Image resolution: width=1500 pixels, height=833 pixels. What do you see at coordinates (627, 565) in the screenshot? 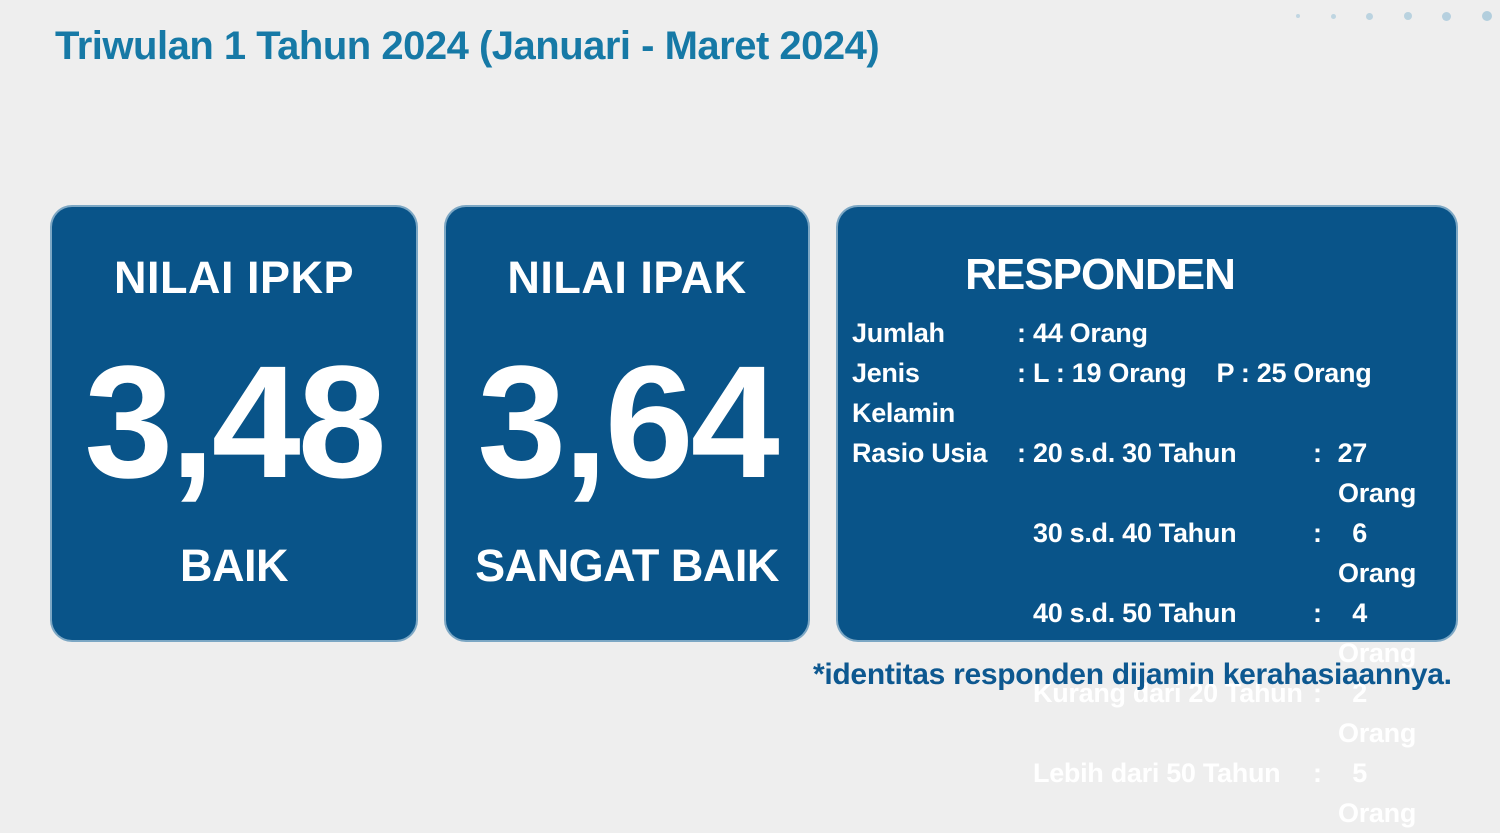
I see `ipak-score-category: SANGAT BAIK` at bounding box center [627, 565].